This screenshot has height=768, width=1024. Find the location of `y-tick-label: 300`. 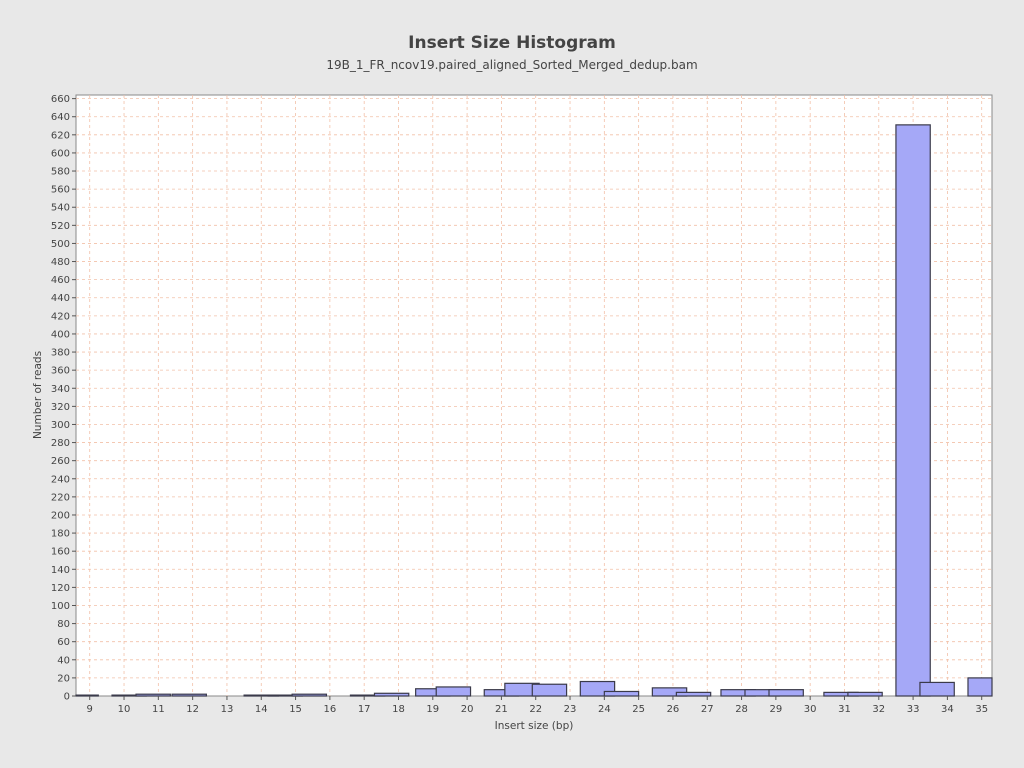

y-tick-label: 300 is located at coordinates (60, 425).